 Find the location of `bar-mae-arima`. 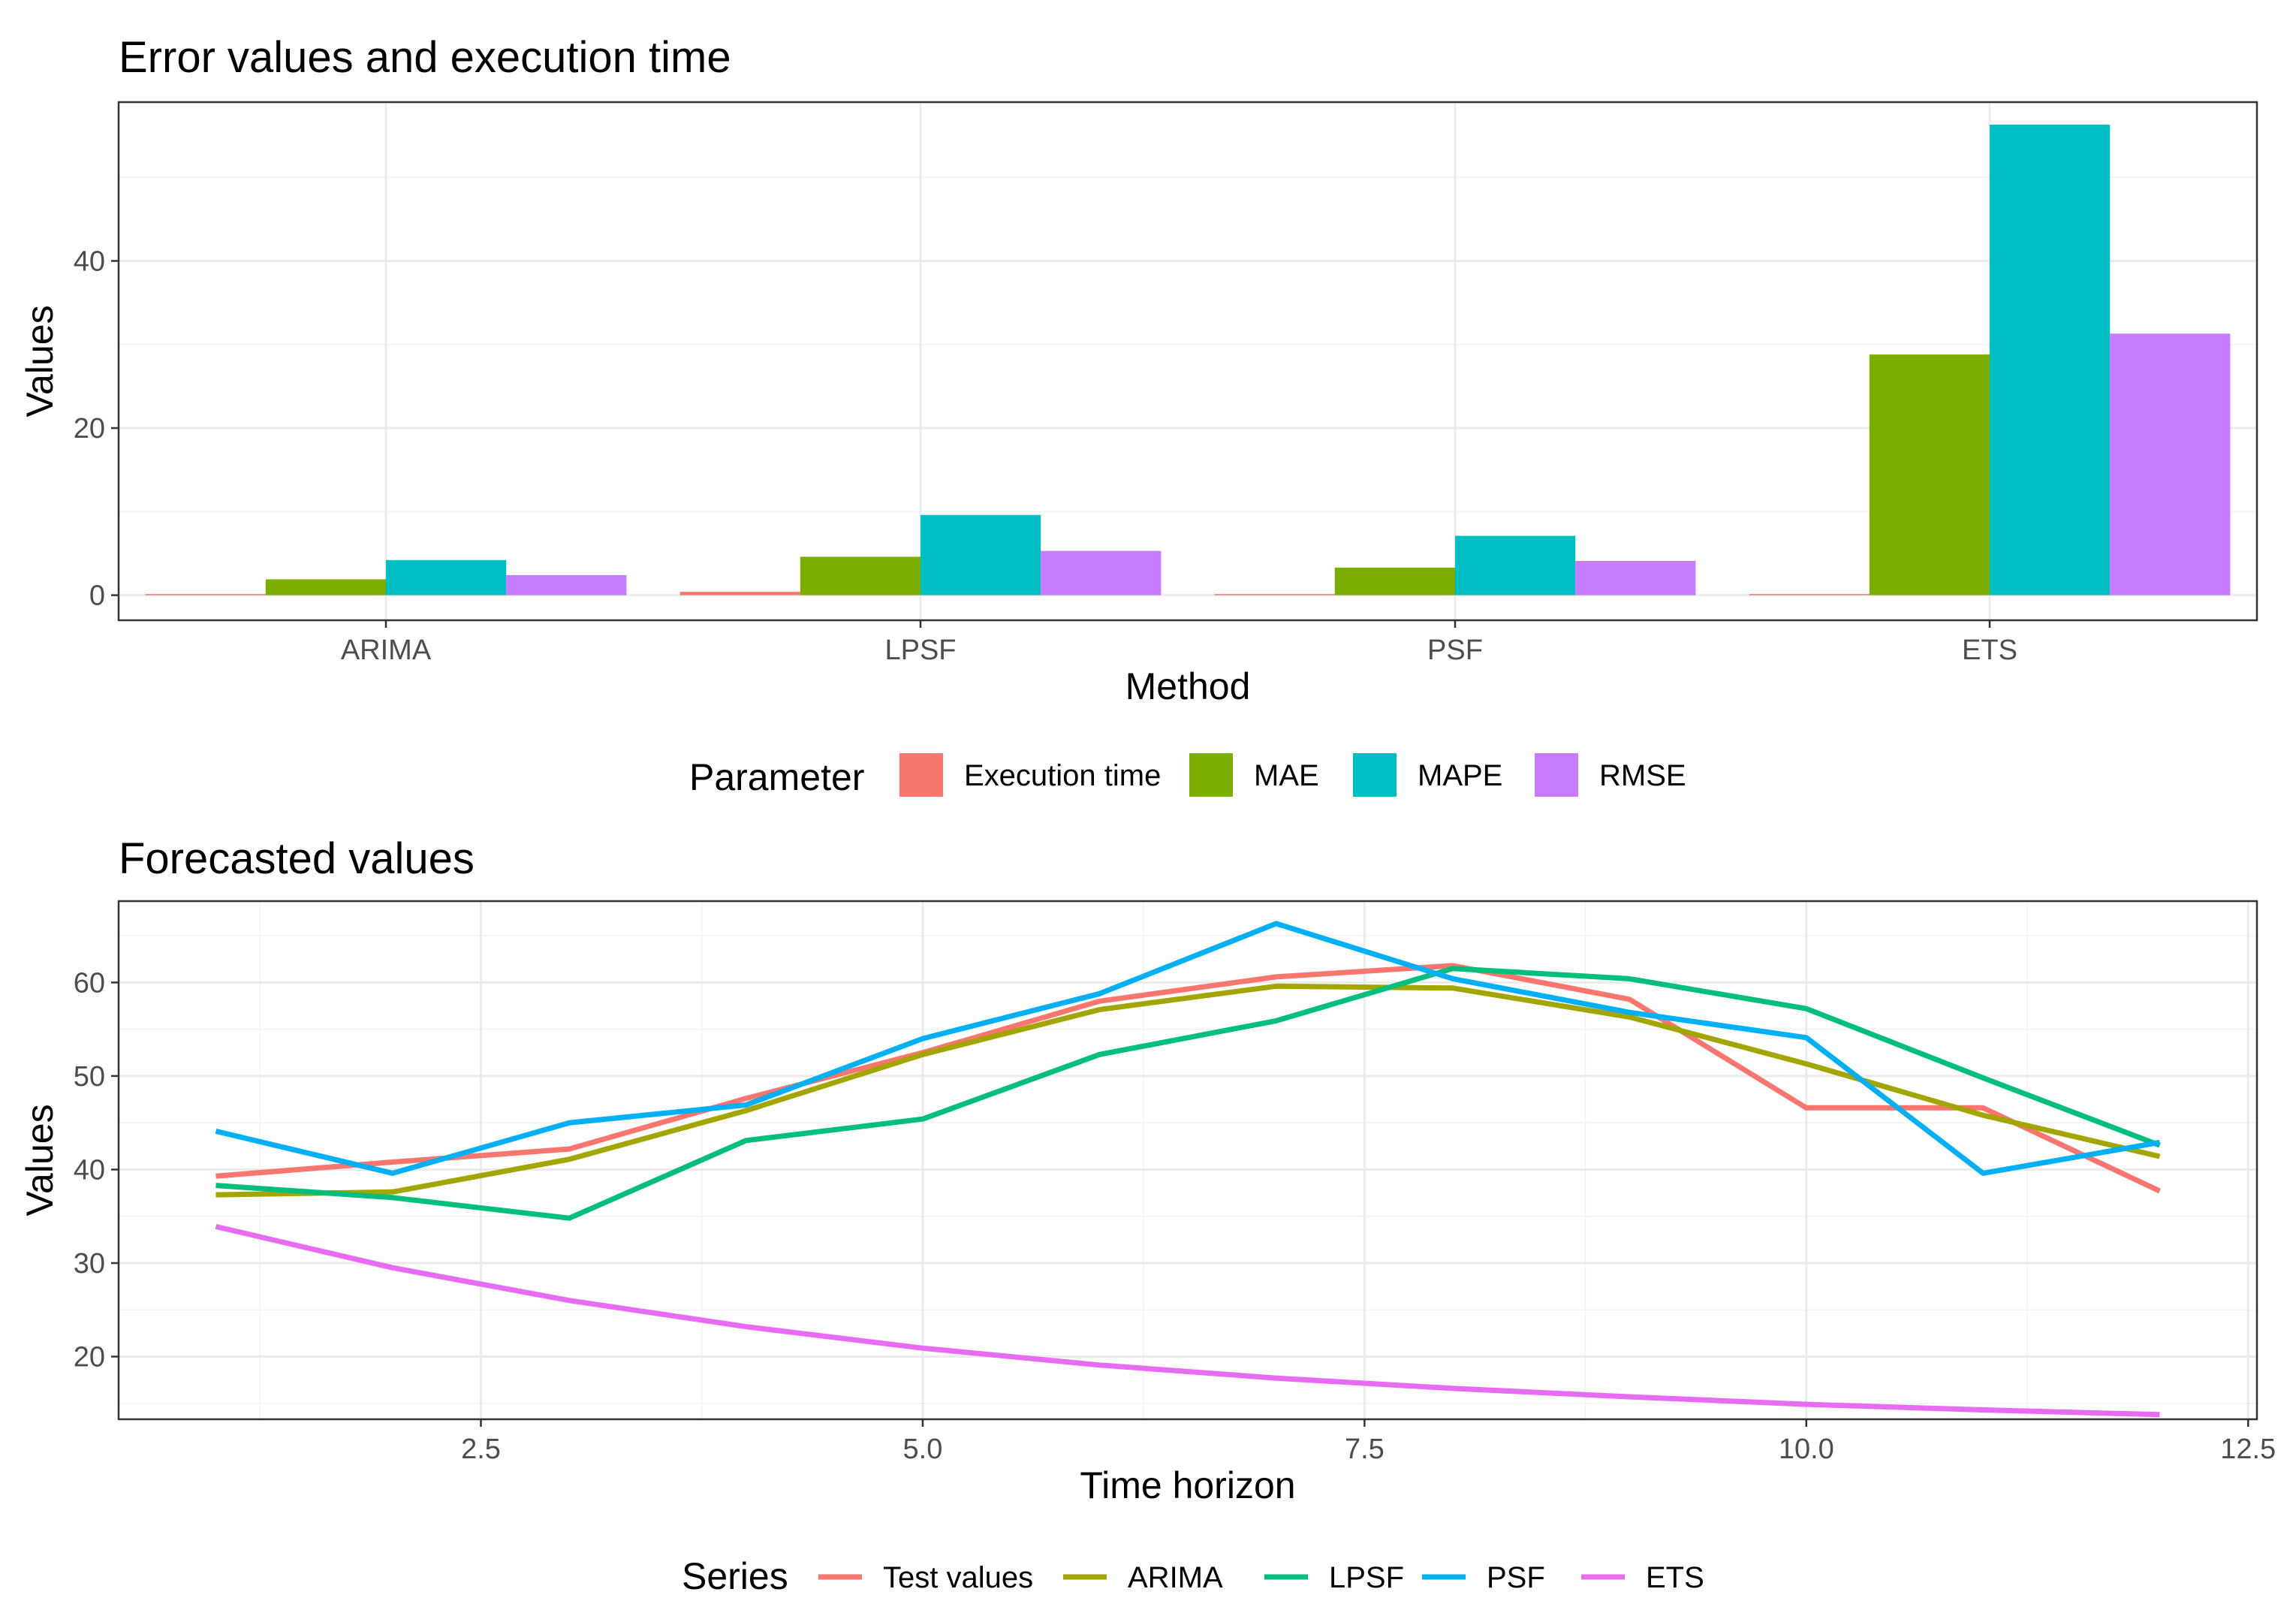

bar-mae-arima is located at coordinates (325, 587).